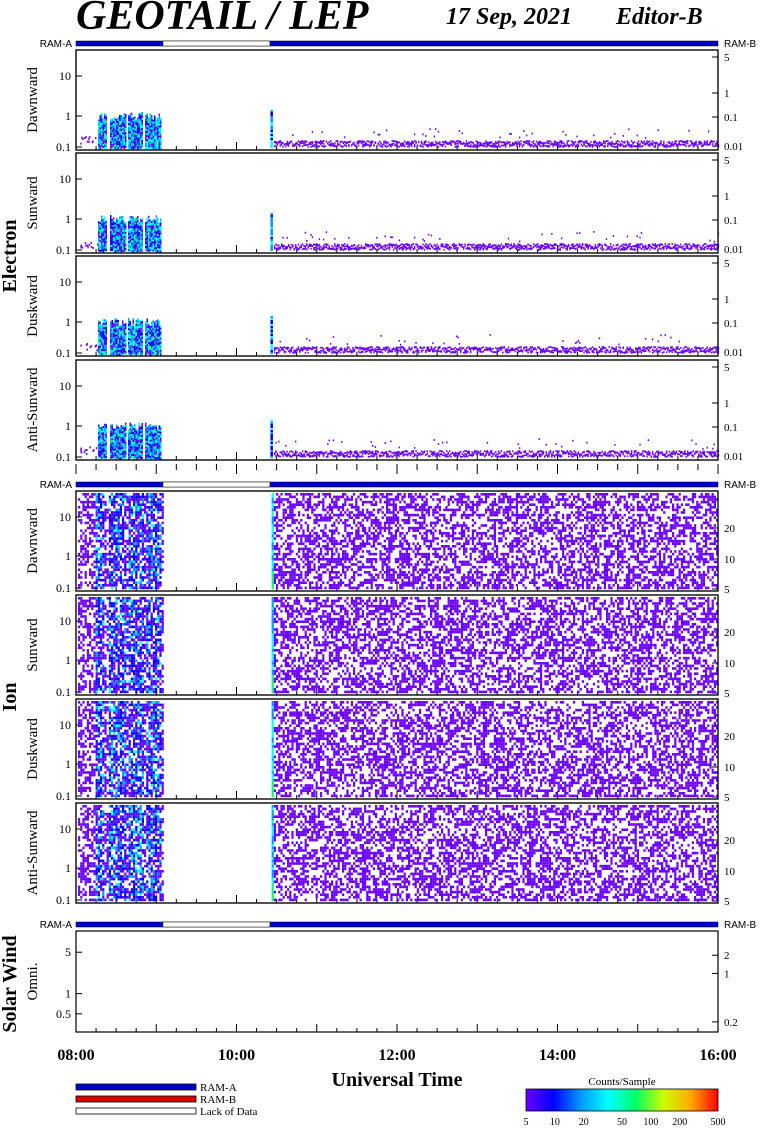 The height and width of the screenshot is (1128, 762). What do you see at coordinates (740, 44) in the screenshot?
I see `electron-ram-b-label: RAM-B` at bounding box center [740, 44].